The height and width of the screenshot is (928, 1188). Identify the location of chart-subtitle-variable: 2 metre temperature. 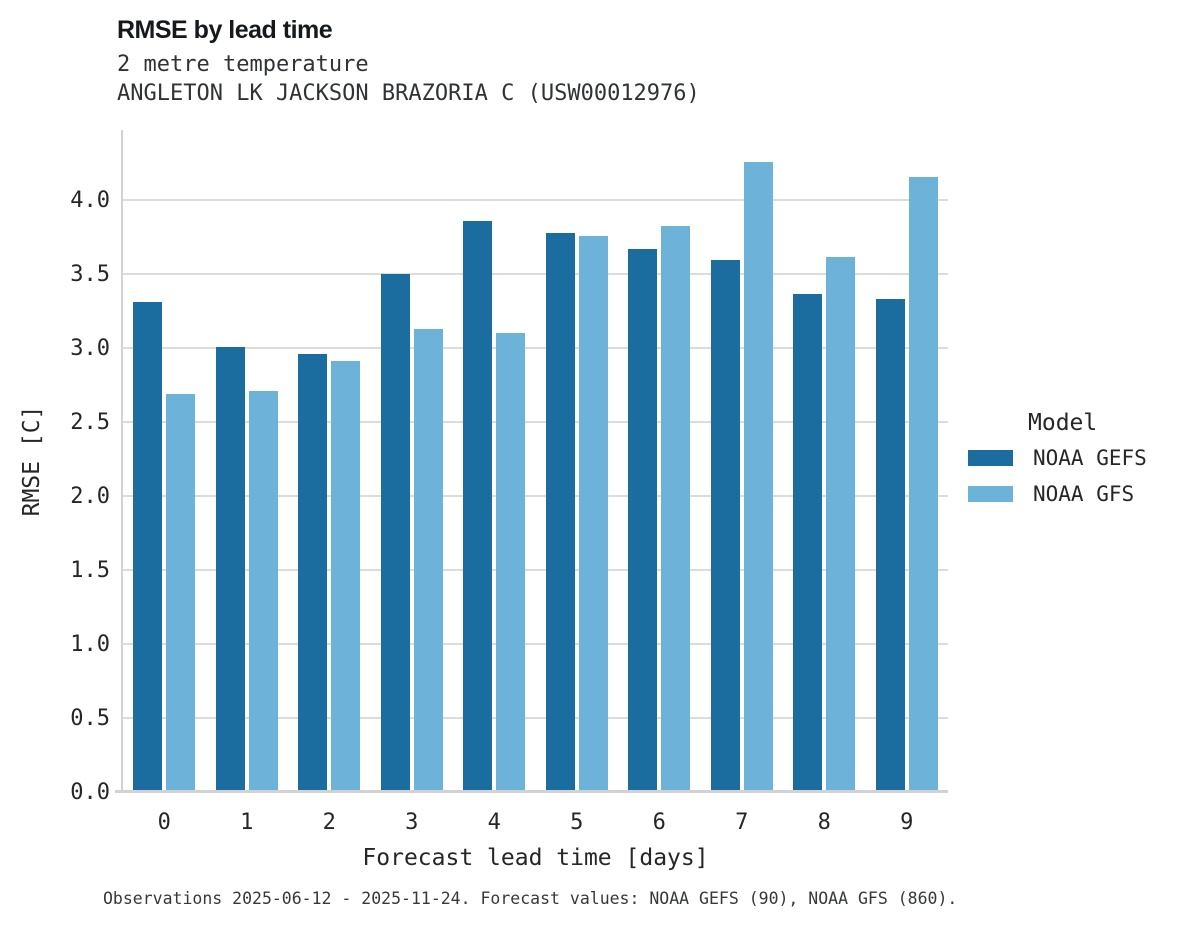
(243, 64).